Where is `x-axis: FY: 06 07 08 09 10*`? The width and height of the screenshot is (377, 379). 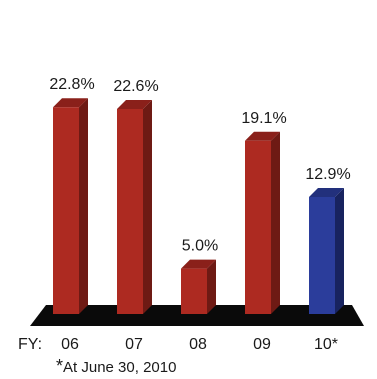
x-axis: FY: 06 07 08 09 10* is located at coordinates (178, 344).